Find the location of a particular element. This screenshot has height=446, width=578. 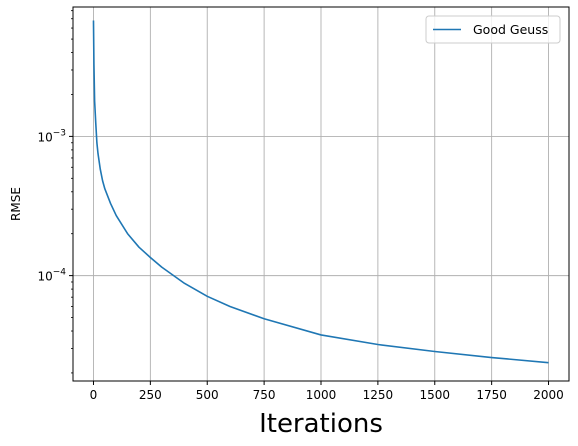

x-tick-label: 500 is located at coordinates (207, 395).